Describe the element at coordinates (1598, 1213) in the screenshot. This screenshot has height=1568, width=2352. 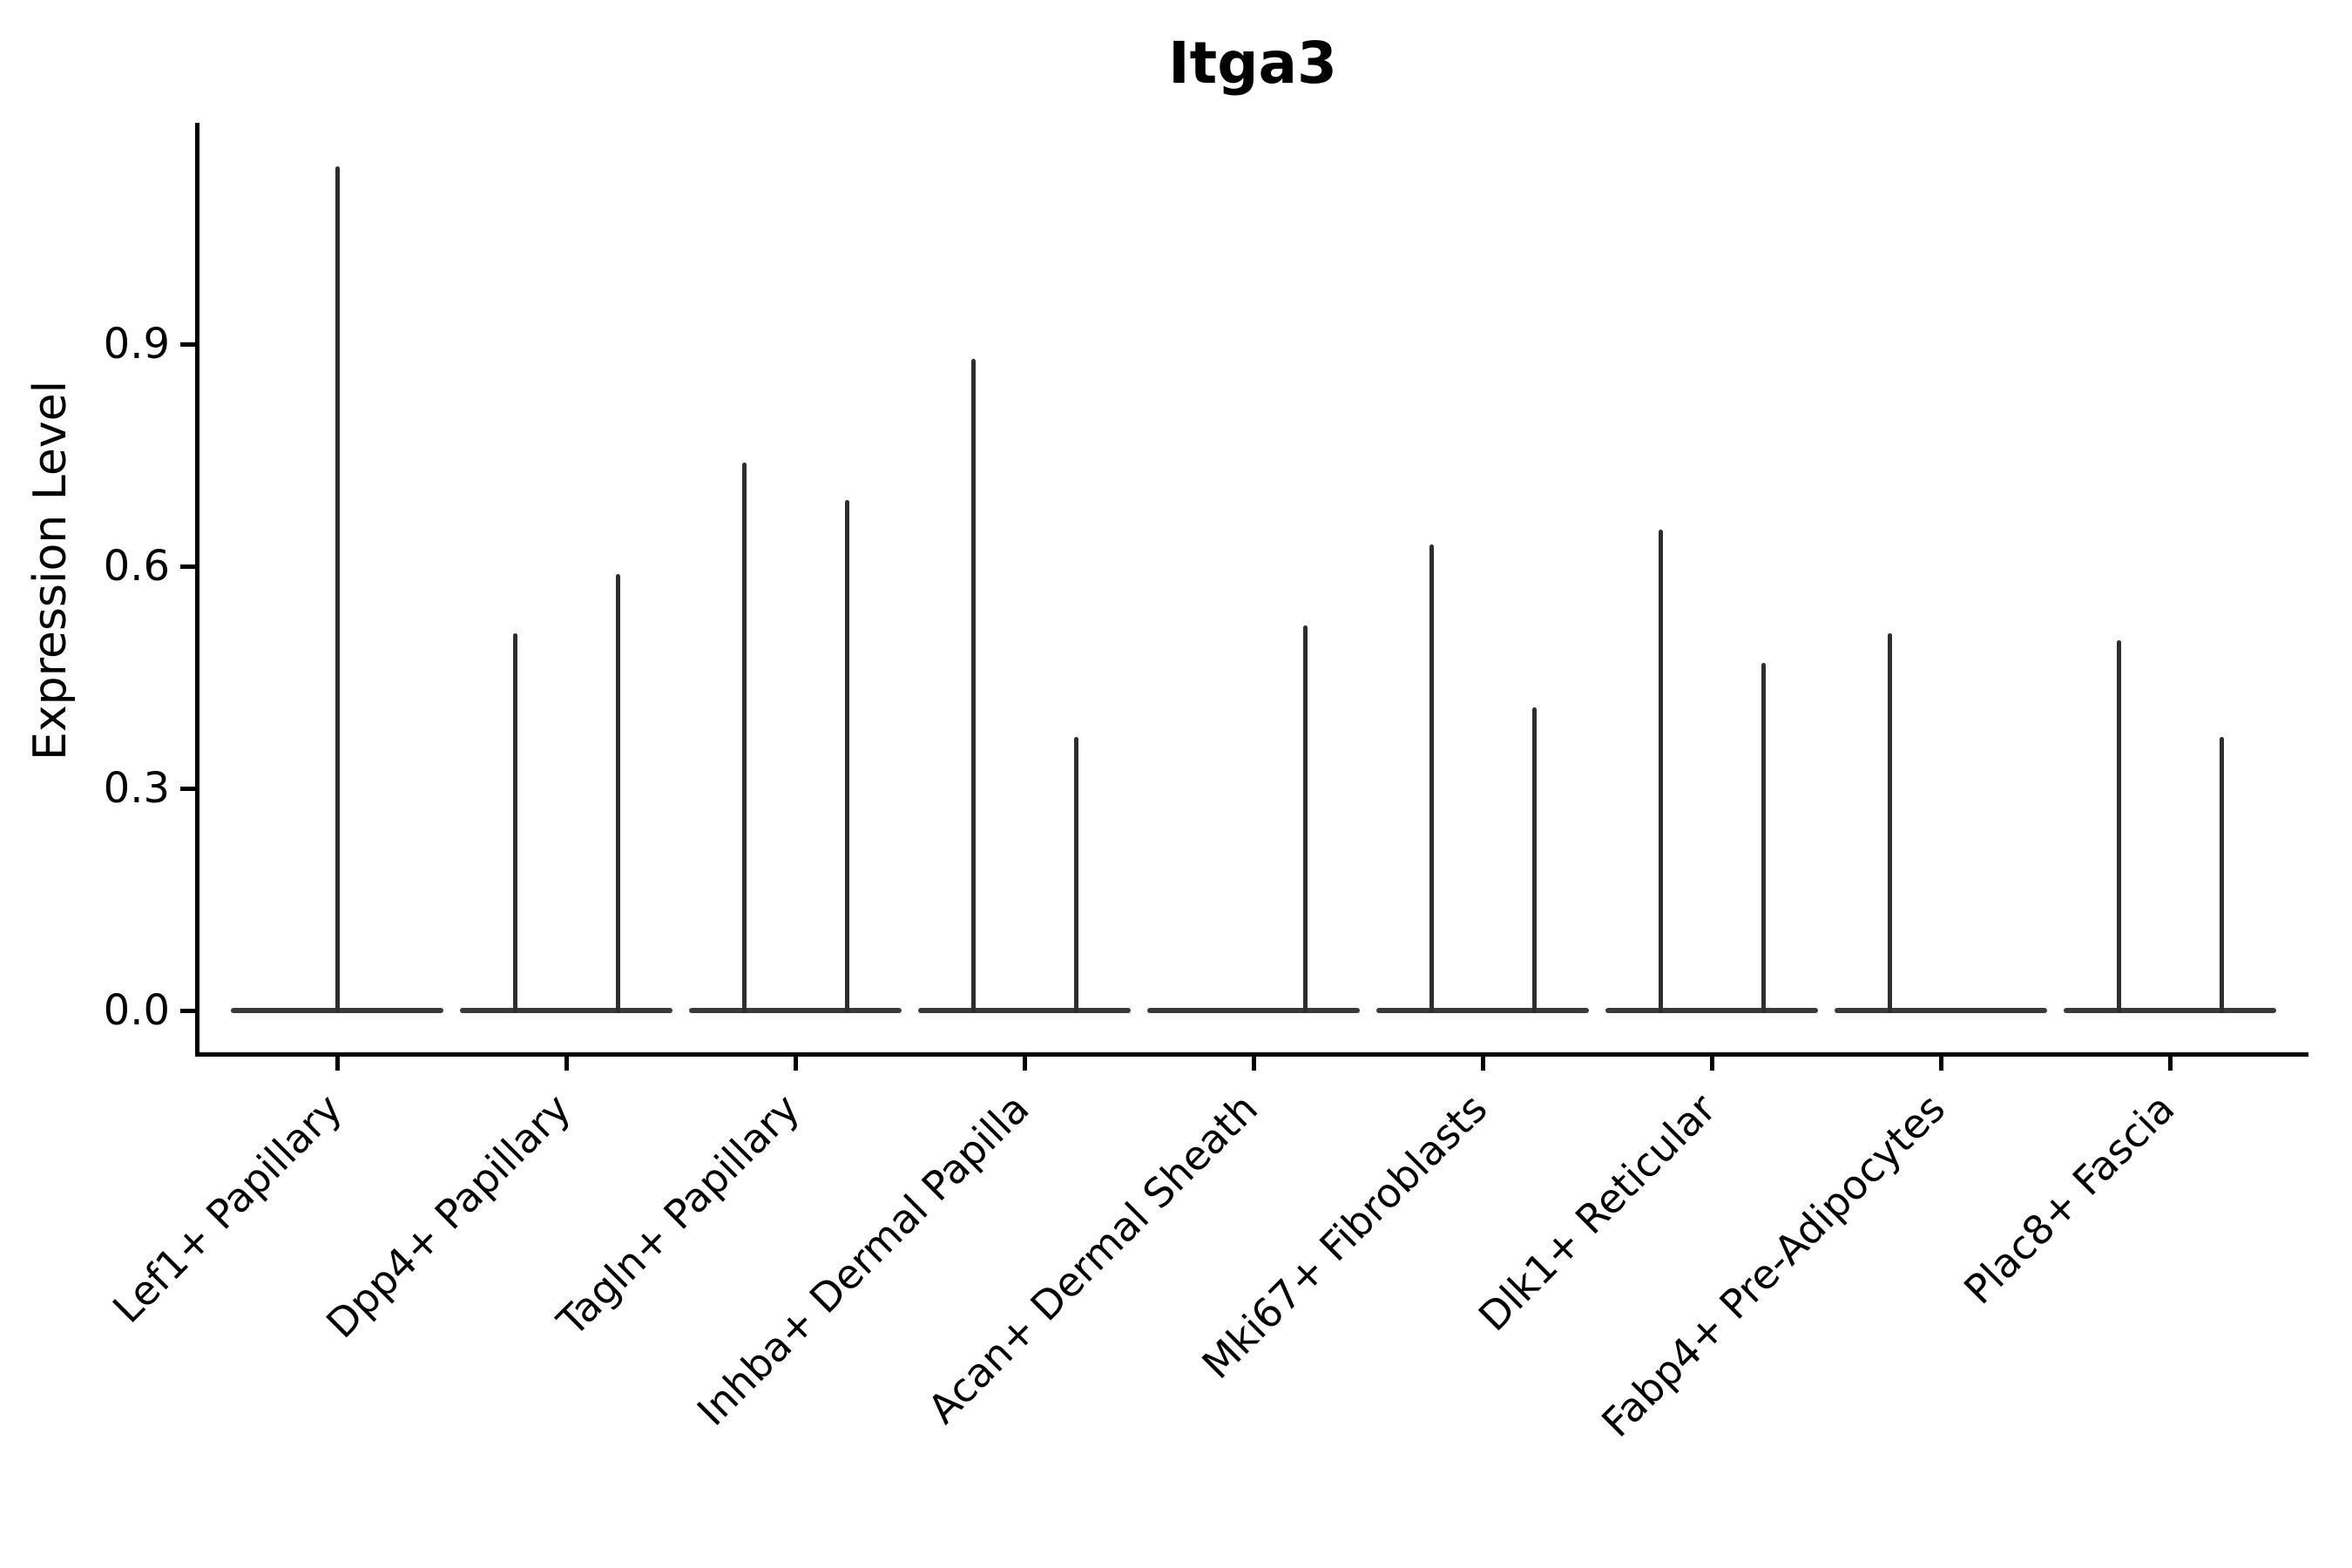
I see `x-tick-label: Dlk1+ Reticular` at that location.